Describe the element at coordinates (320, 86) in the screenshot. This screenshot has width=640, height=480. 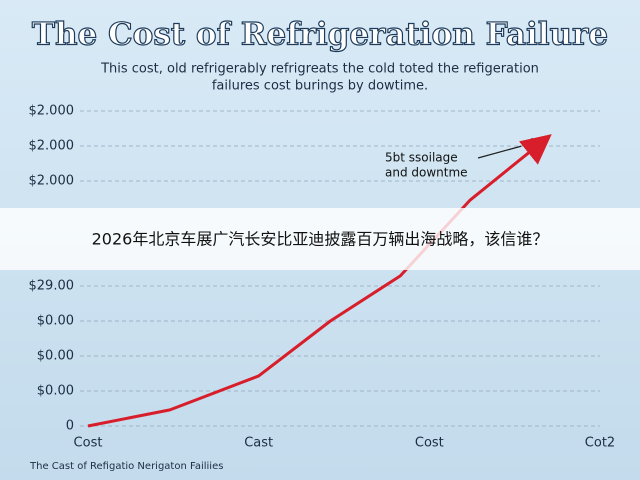
I see `subtitle: failures cost burings by dowtime.` at that location.